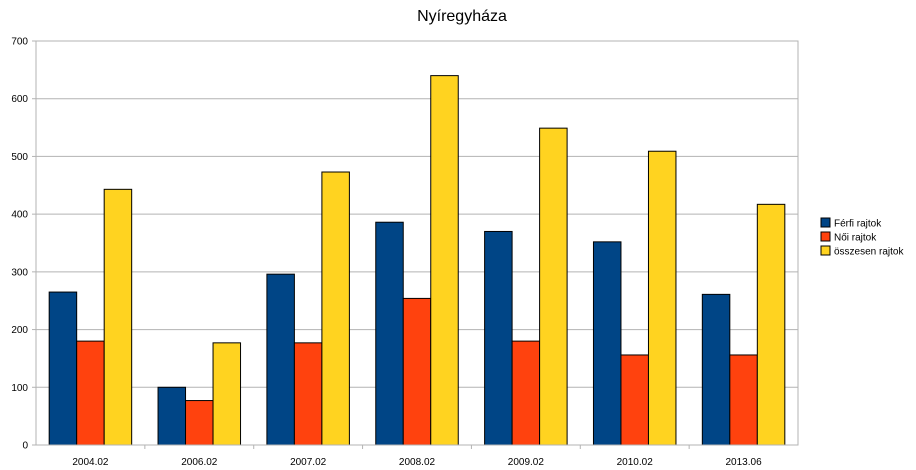  Describe the element at coordinates (553, 286) in the screenshot. I see `bar-összesen-rajtok-2009.02` at that location.